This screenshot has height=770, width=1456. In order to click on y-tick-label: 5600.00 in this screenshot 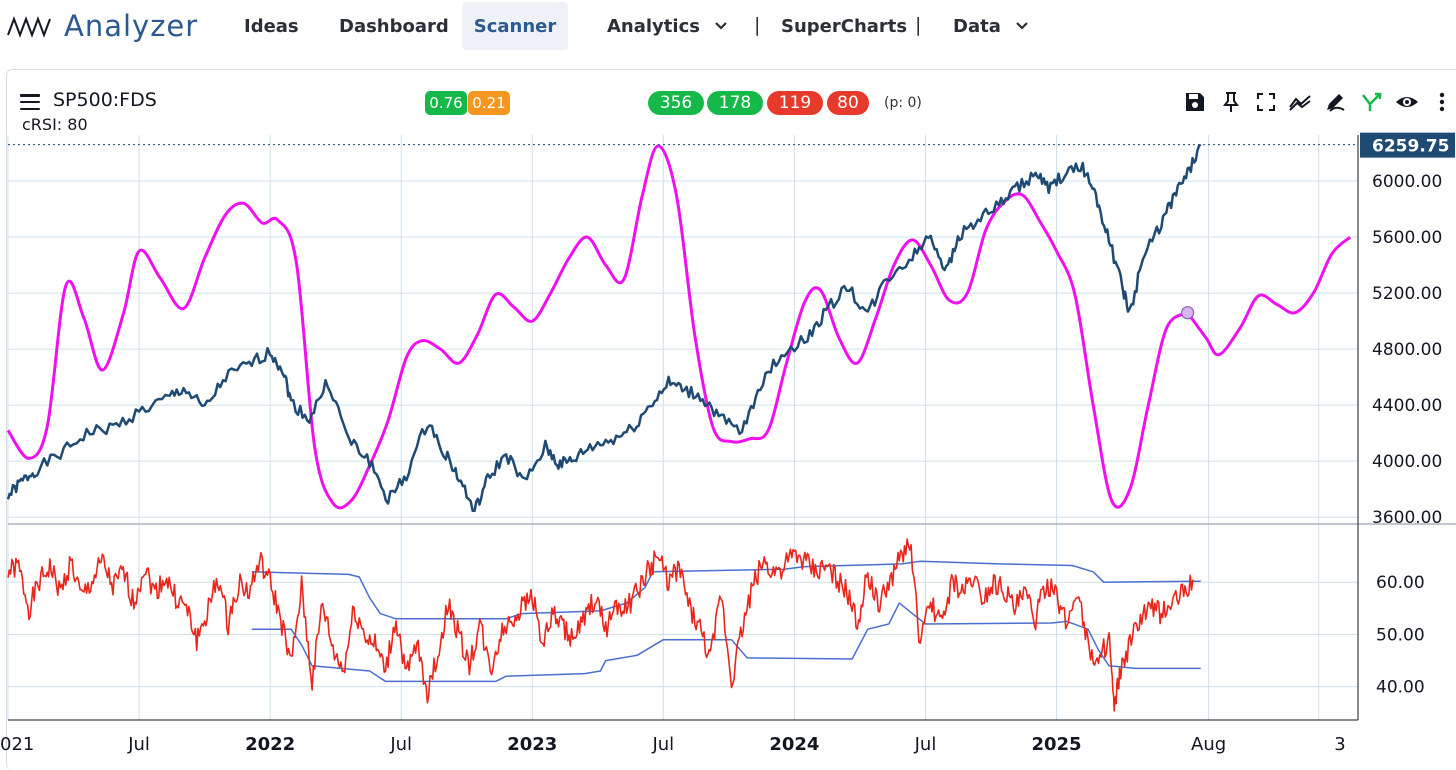, I will do `click(1407, 238)`.